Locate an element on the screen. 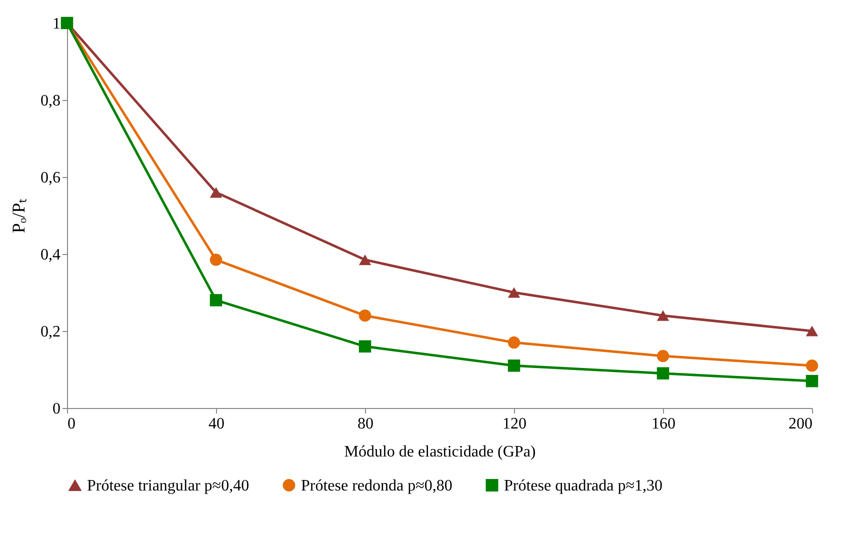  y-tick-label: 0,4 is located at coordinates (50, 255).